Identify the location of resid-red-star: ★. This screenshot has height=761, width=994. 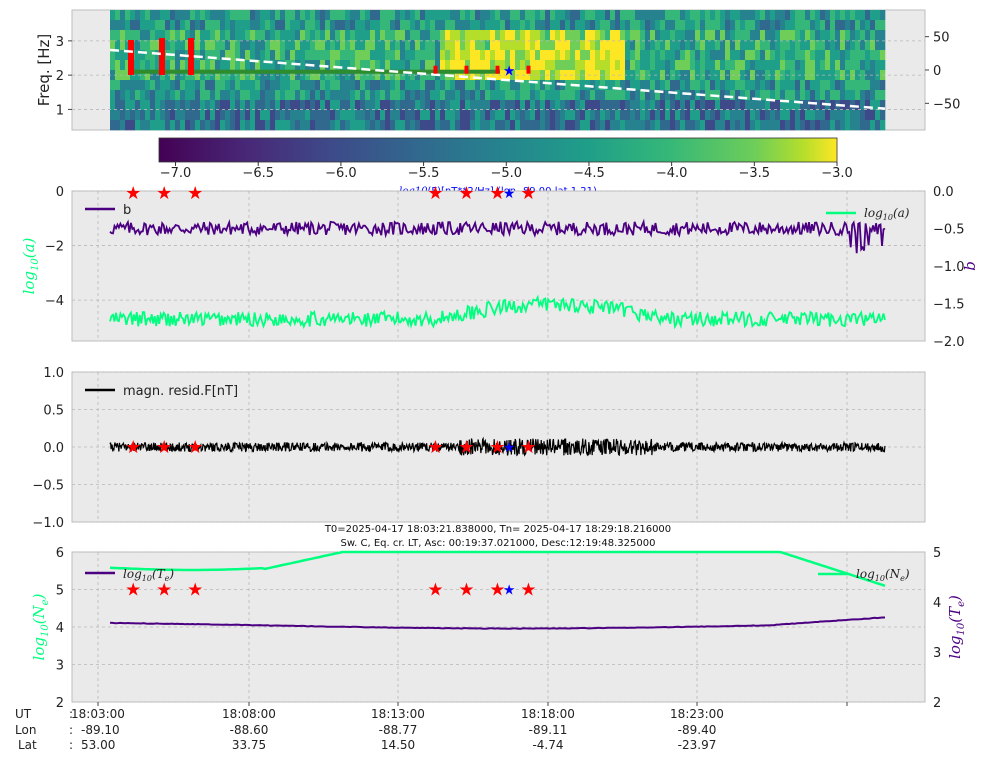
(164, 447).